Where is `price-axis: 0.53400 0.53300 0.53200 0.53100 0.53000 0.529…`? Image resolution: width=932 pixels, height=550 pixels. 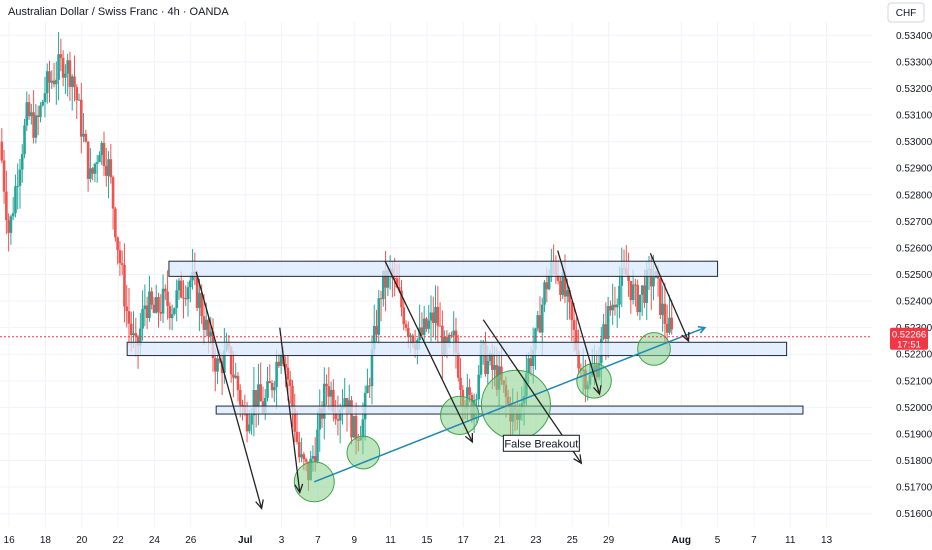
price-axis: 0.53400 0.53300 0.53200 0.53100 0.53000 0.529… is located at coordinates (914, 275).